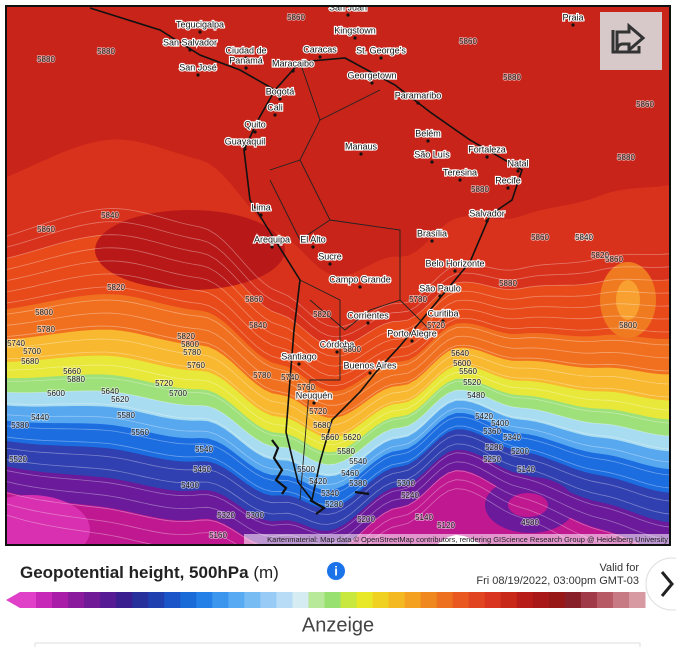 The width and height of the screenshot is (676, 647). What do you see at coordinates (272, 239) in the screenshot?
I see `city-label: Arequipa` at bounding box center [272, 239].